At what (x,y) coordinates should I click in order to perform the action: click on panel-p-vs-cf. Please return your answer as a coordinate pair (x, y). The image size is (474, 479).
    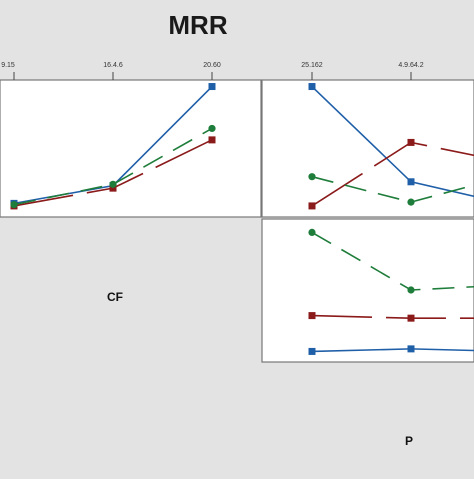
    Looking at the image, I should click on (367, 148).